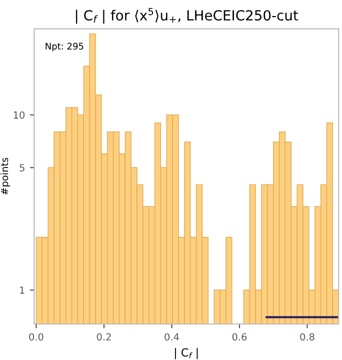 The image size is (342, 360). What do you see at coordinates (19, 115) in the screenshot?
I see `y-tick-label: 10` at bounding box center [19, 115].